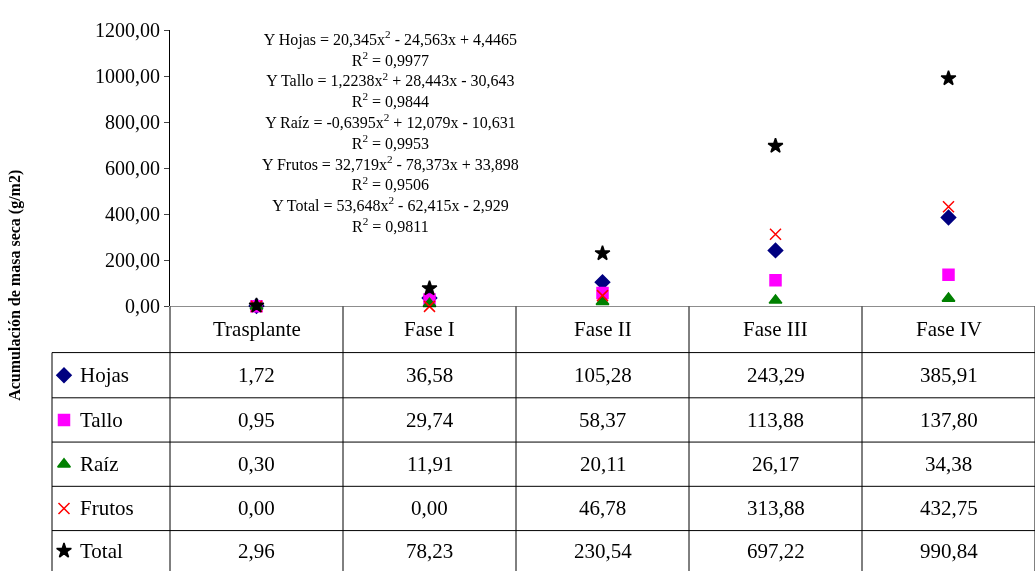  I want to click on y-tick-label: 0,00, so click(142, 306).